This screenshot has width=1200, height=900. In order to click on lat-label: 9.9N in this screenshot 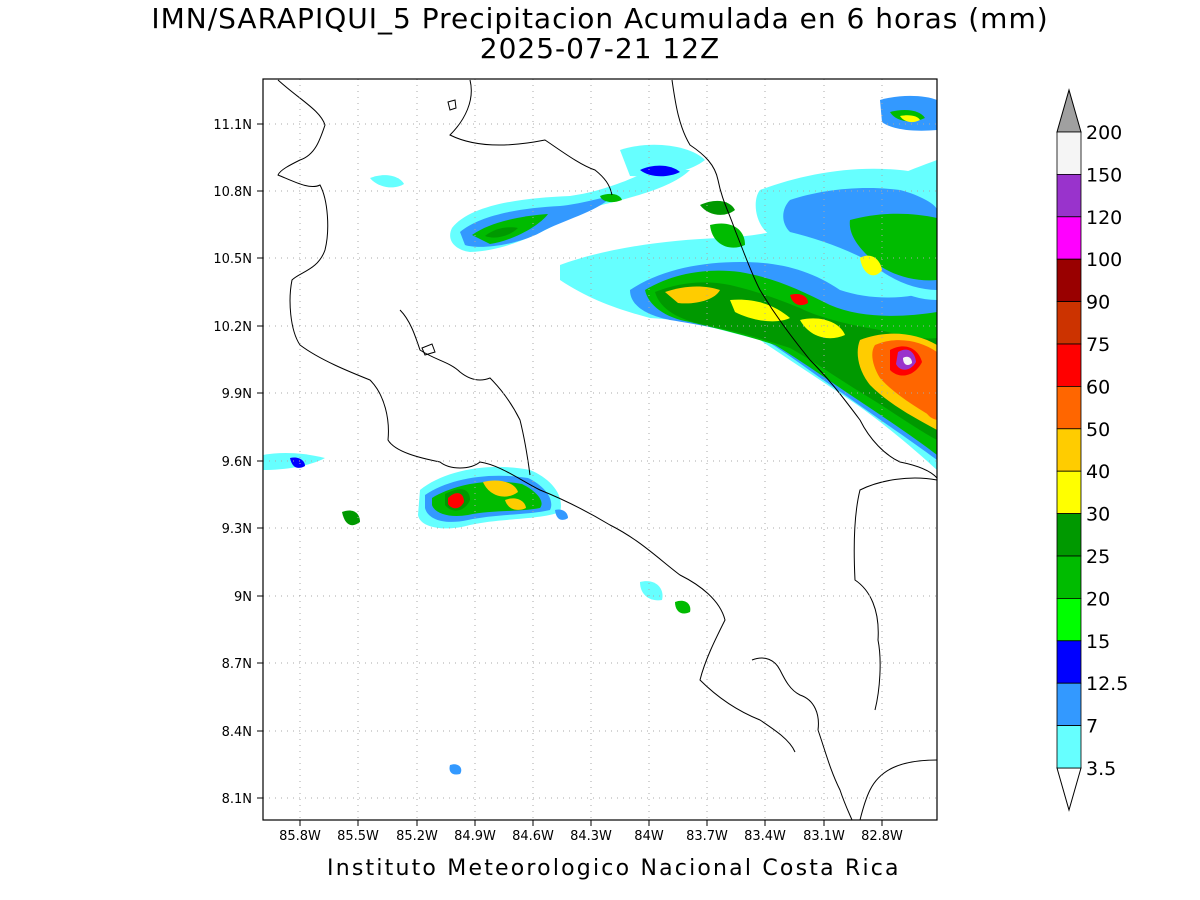, I will do `click(237, 394)`.